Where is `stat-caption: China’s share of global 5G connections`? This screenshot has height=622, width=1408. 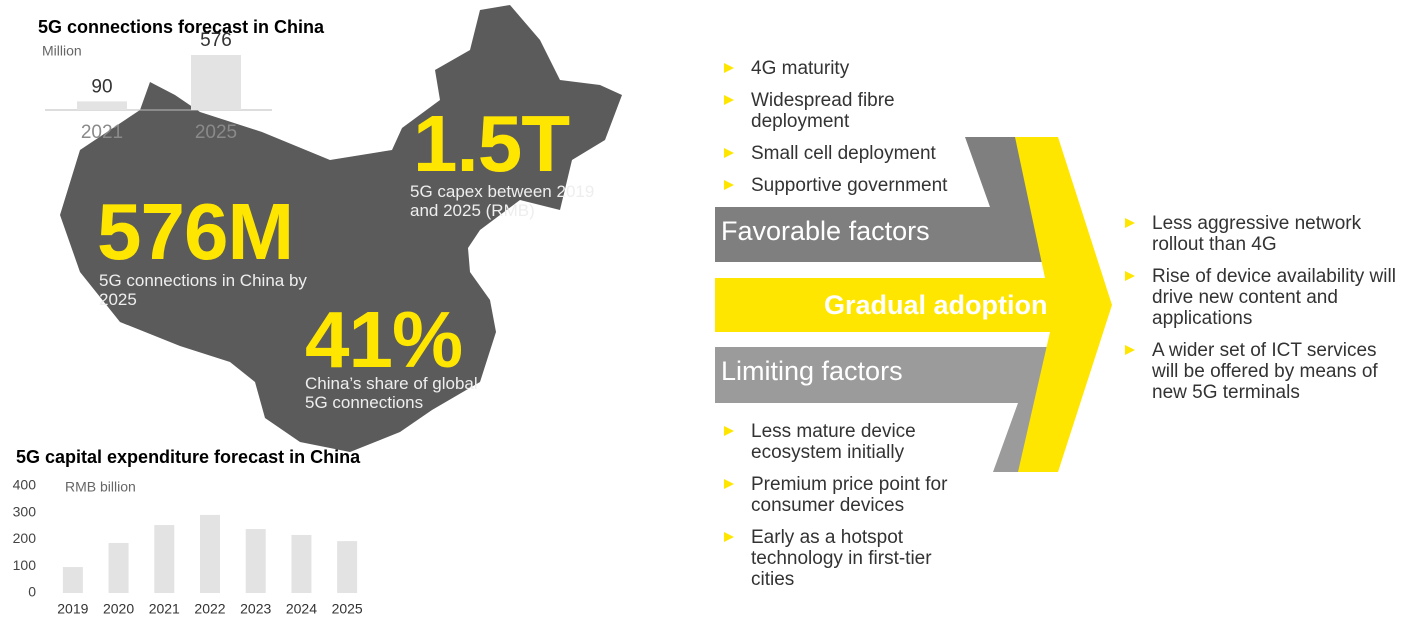 stat-caption: China’s share of global 5G connections is located at coordinates (391, 393).